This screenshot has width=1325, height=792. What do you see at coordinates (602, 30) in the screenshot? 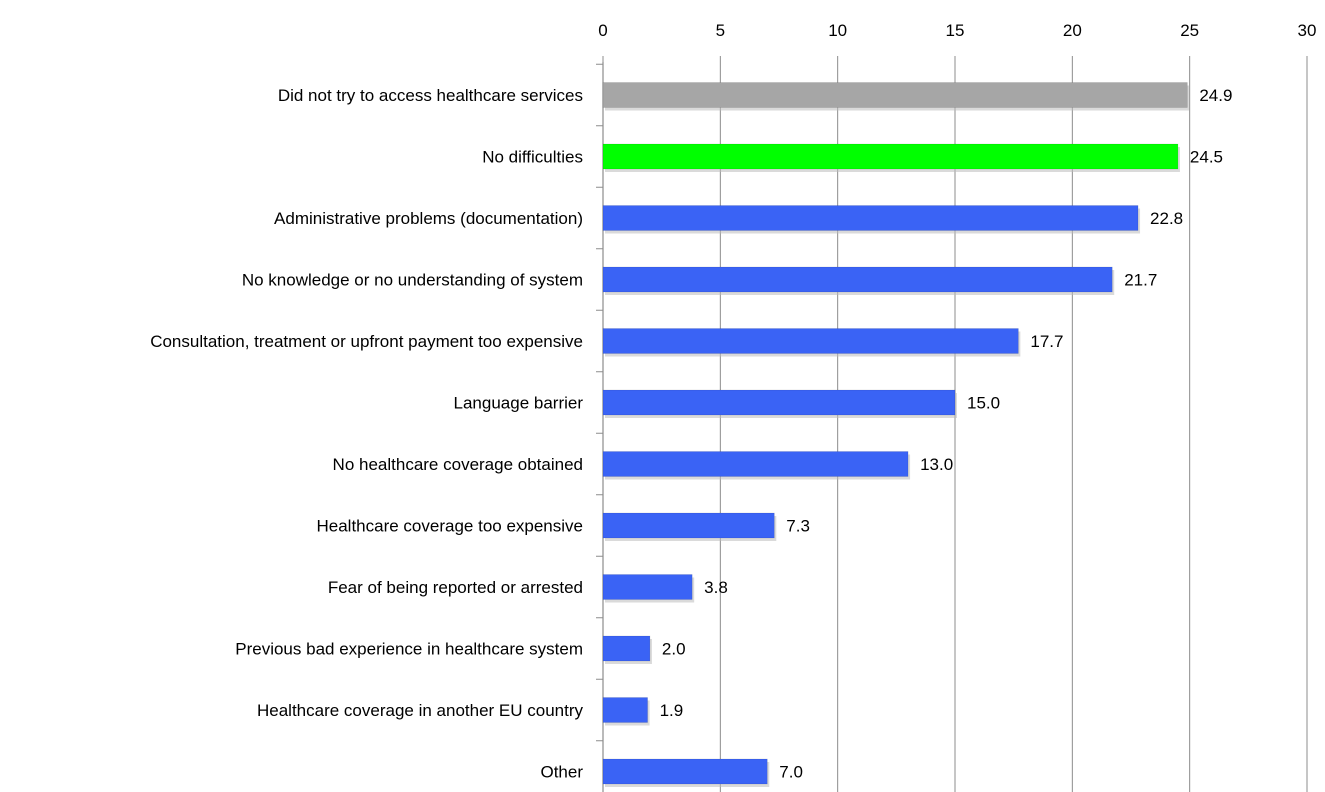
I see `x-tick-label-0: 0` at bounding box center [602, 30].